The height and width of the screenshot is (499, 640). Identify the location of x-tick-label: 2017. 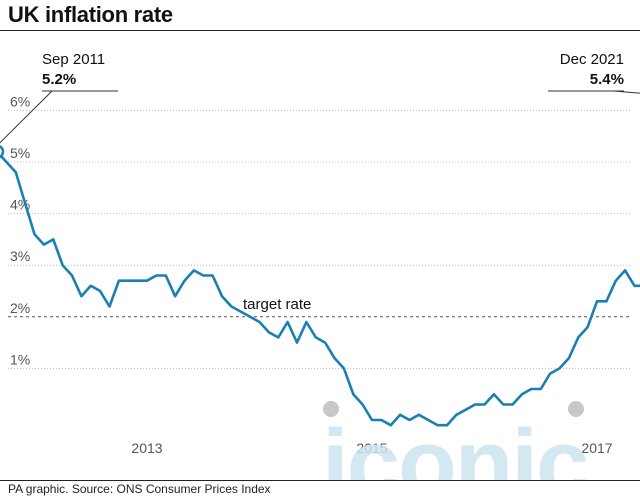
(596, 448).